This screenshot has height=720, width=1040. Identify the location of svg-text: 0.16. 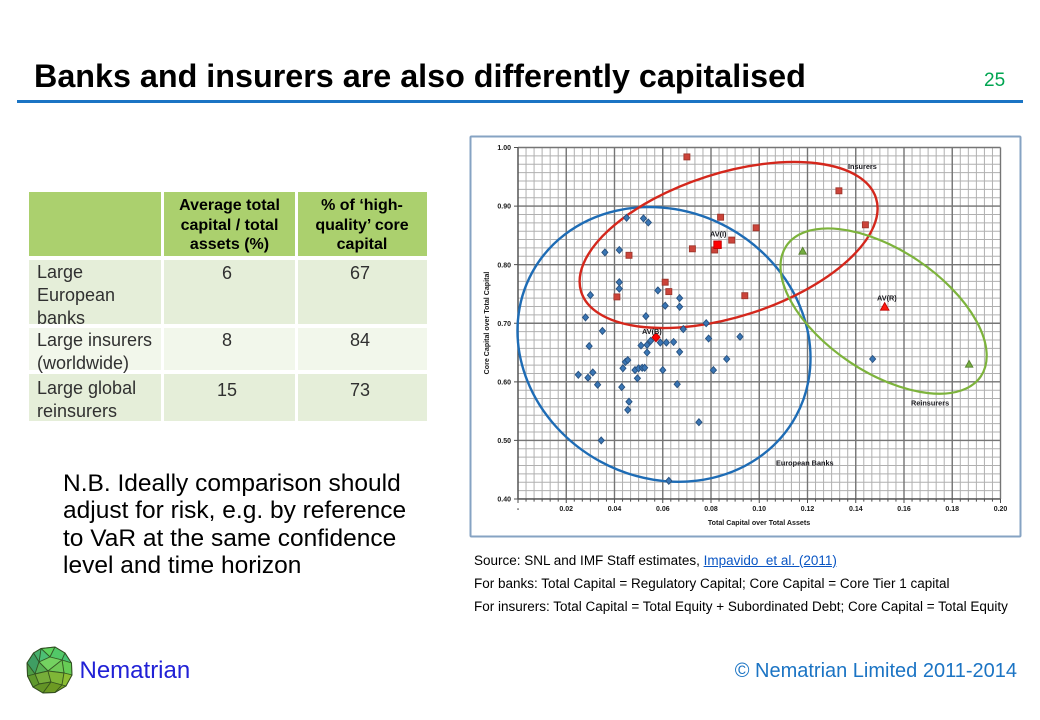
(904, 509).